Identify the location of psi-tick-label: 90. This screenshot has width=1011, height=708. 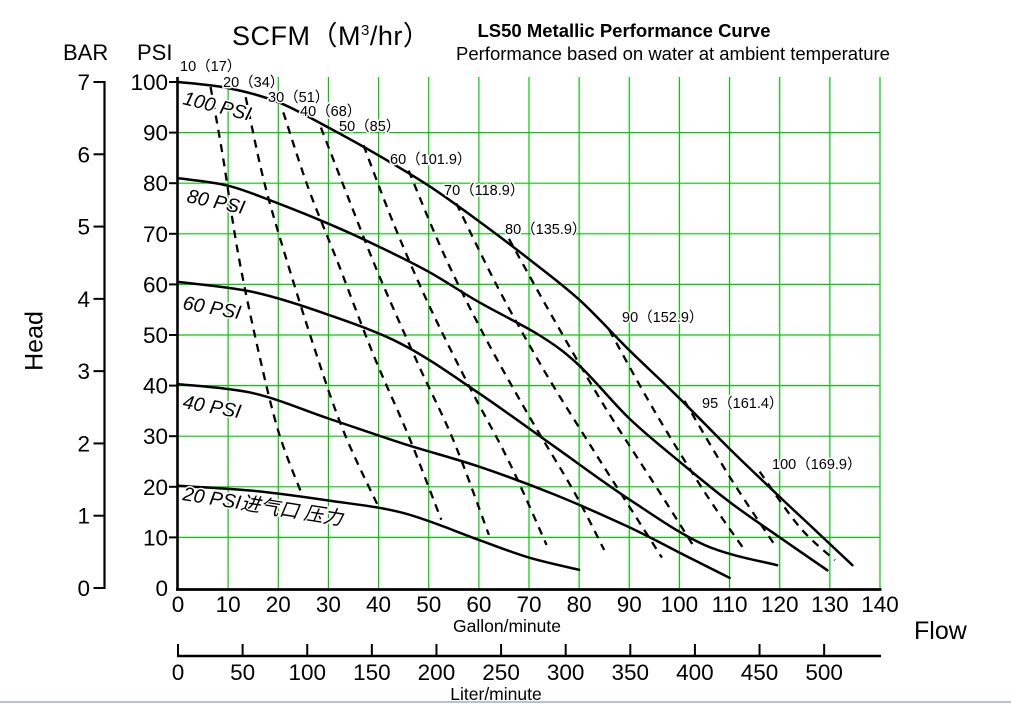
(155, 133).